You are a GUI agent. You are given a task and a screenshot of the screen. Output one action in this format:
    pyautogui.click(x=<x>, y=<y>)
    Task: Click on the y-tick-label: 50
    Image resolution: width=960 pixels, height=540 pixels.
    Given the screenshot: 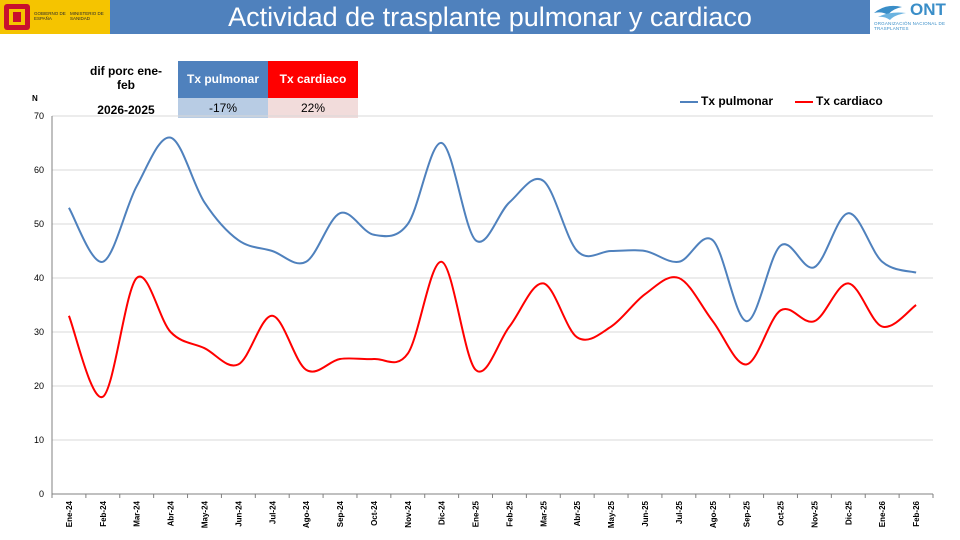 What is the action you would take?
    pyautogui.click(x=39, y=224)
    